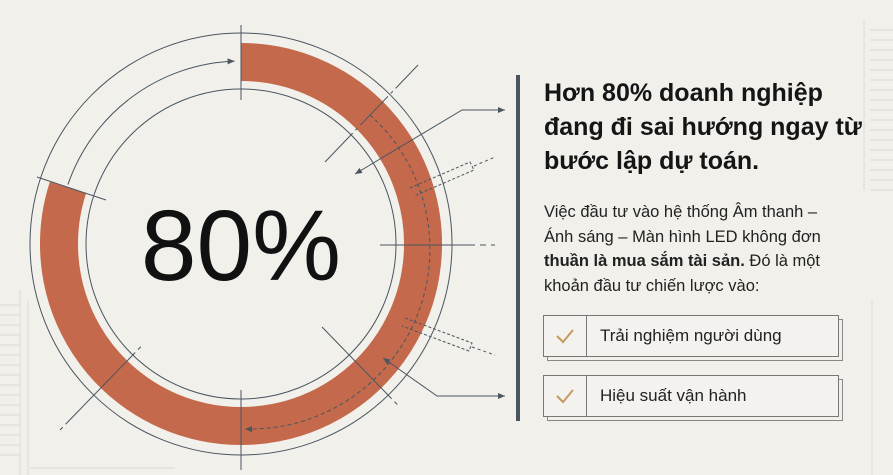  I want to click on list-item: Hiệu suất vận hành, so click(691, 396).